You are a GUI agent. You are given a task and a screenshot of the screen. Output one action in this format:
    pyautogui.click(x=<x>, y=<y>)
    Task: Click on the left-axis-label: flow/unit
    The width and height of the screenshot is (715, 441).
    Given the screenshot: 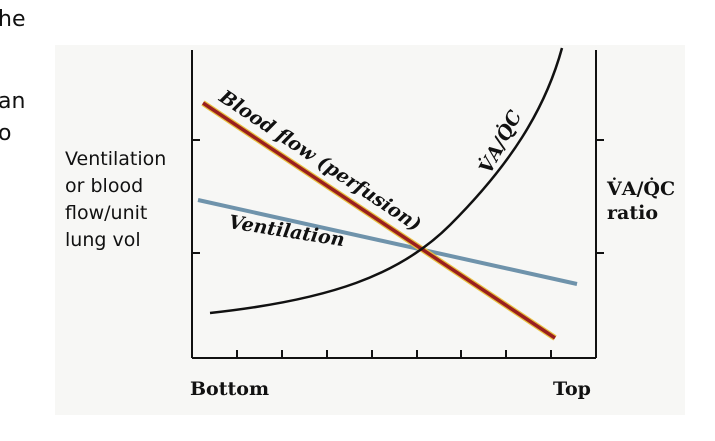 What is the action you would take?
    pyautogui.click(x=106, y=213)
    